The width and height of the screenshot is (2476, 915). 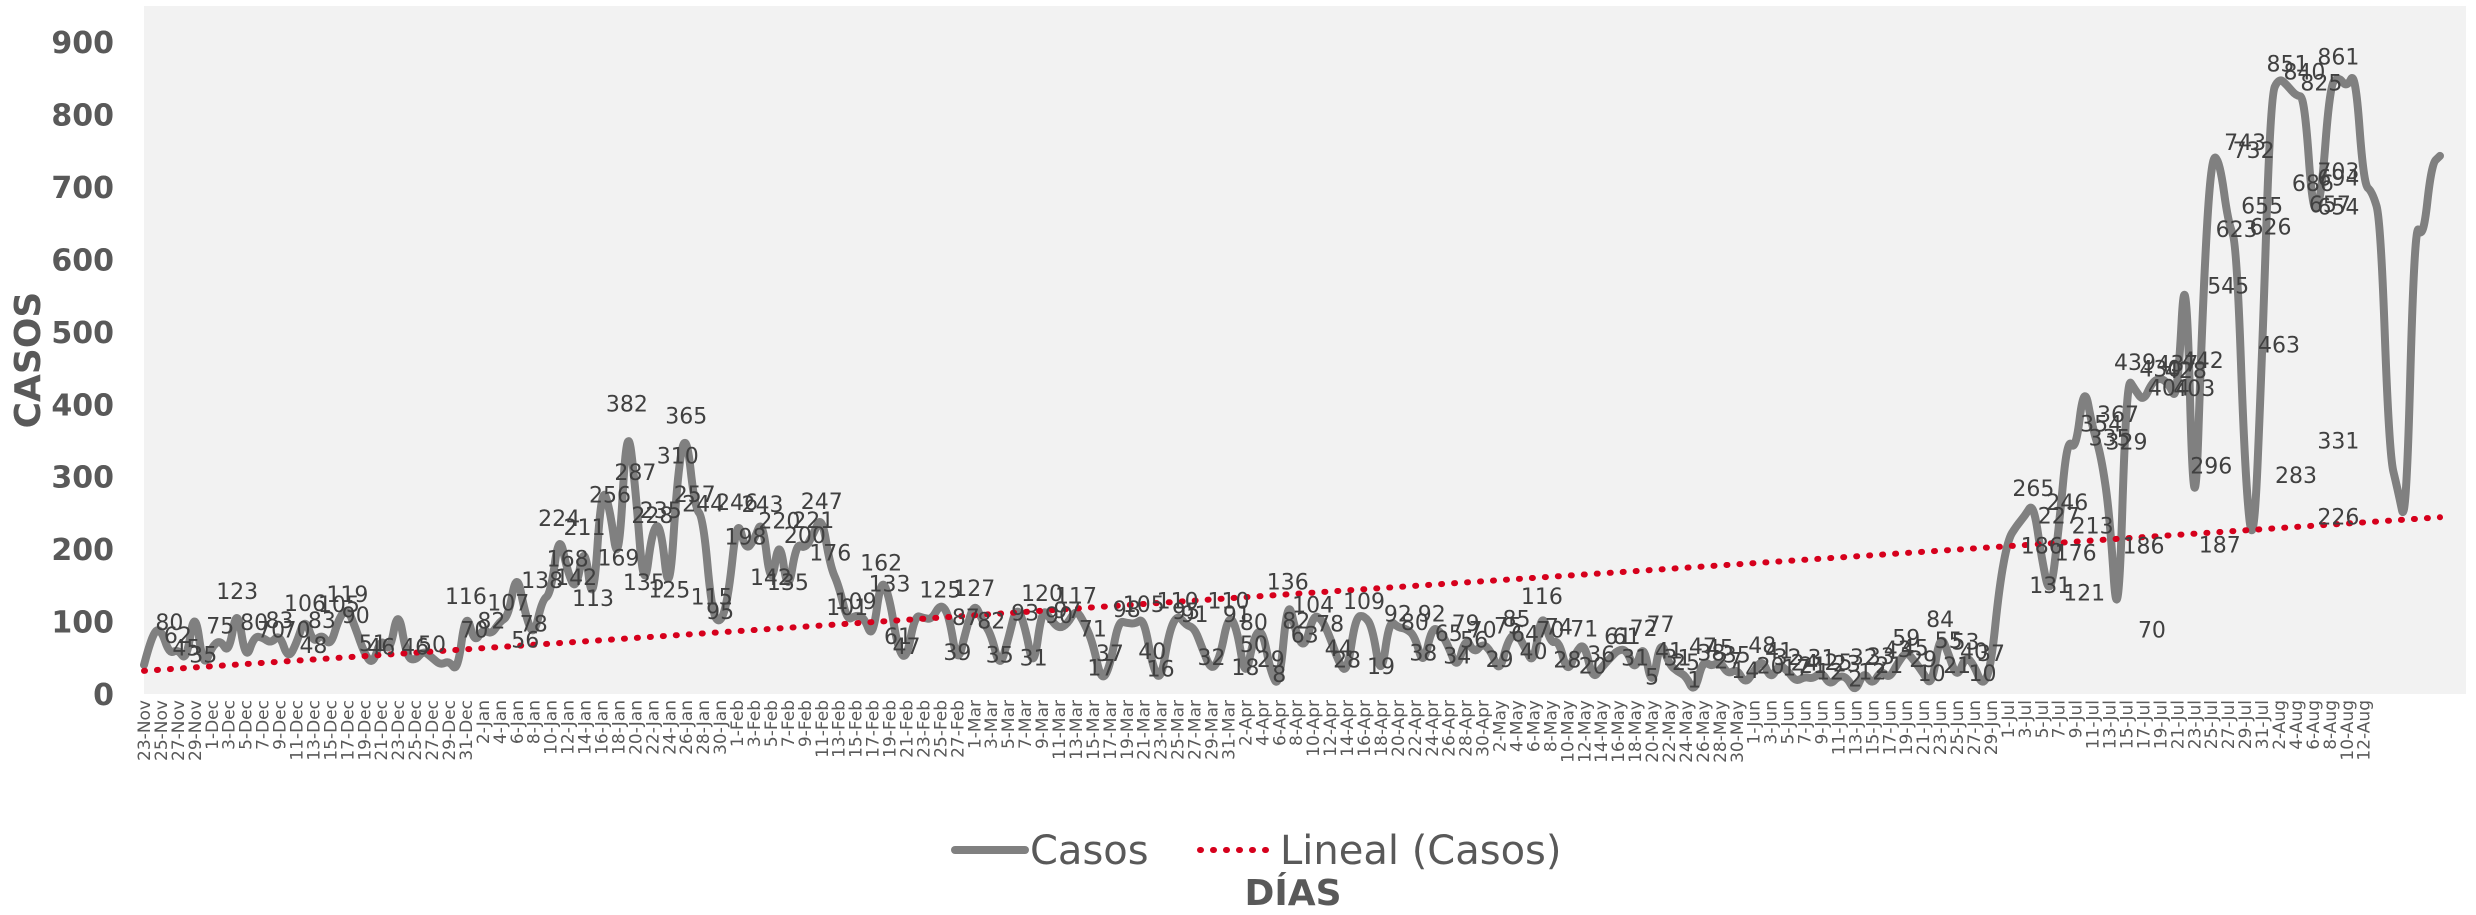 I want to click on data-label: 135, so click(x=644, y=583).